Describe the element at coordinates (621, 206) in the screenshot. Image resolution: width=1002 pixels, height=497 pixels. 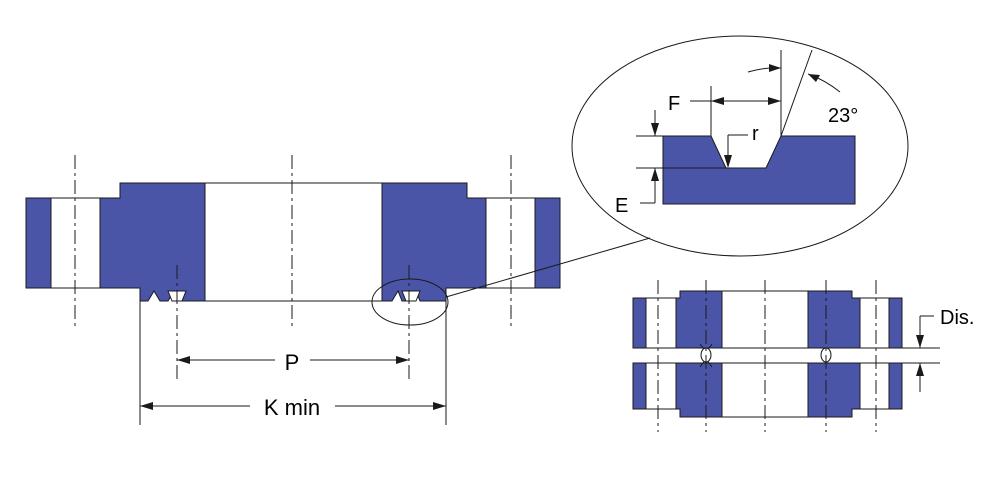
I see `e-label: E` at that location.